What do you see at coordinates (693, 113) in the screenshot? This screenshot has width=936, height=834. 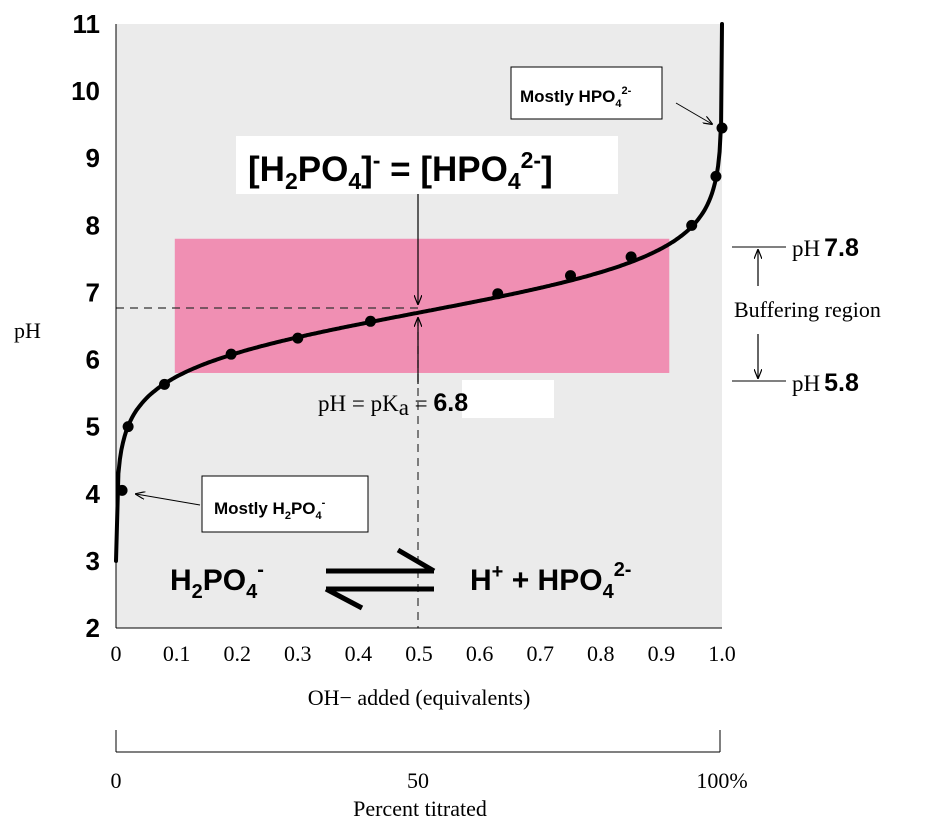 I see `mostly-hpo4-arrow` at bounding box center [693, 113].